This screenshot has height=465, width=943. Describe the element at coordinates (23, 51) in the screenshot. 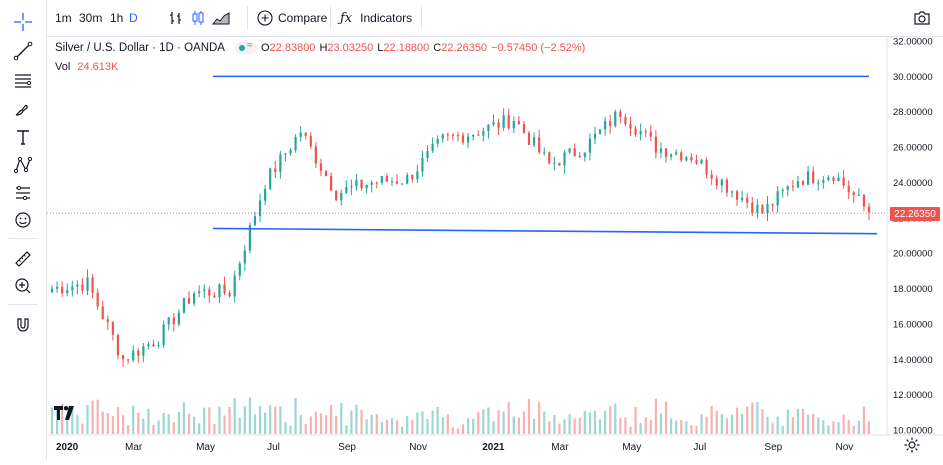

I see `trend-line-icon` at that location.